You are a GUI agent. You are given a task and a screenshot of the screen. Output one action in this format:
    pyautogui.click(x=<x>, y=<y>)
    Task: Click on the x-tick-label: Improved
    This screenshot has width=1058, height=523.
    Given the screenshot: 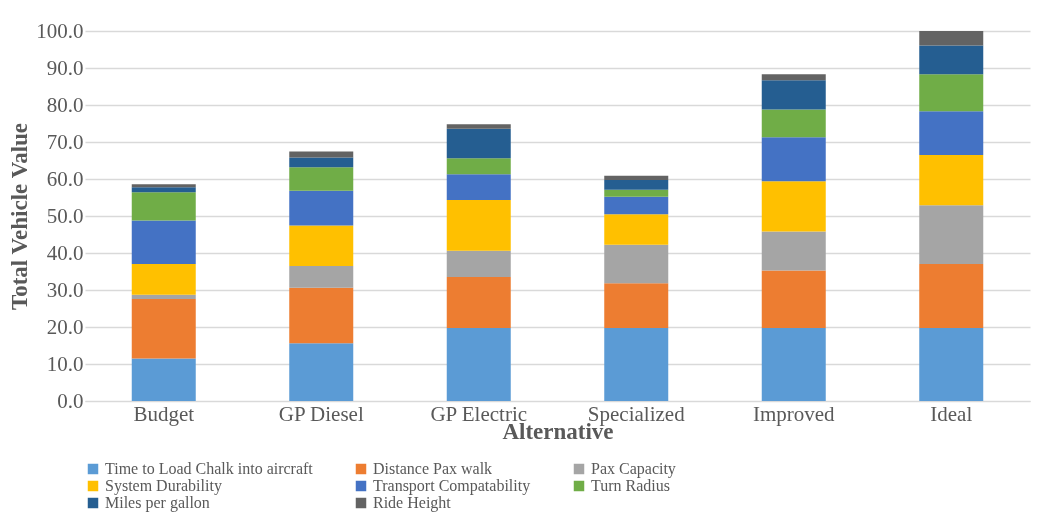 What is the action you would take?
    pyautogui.click(x=794, y=413)
    